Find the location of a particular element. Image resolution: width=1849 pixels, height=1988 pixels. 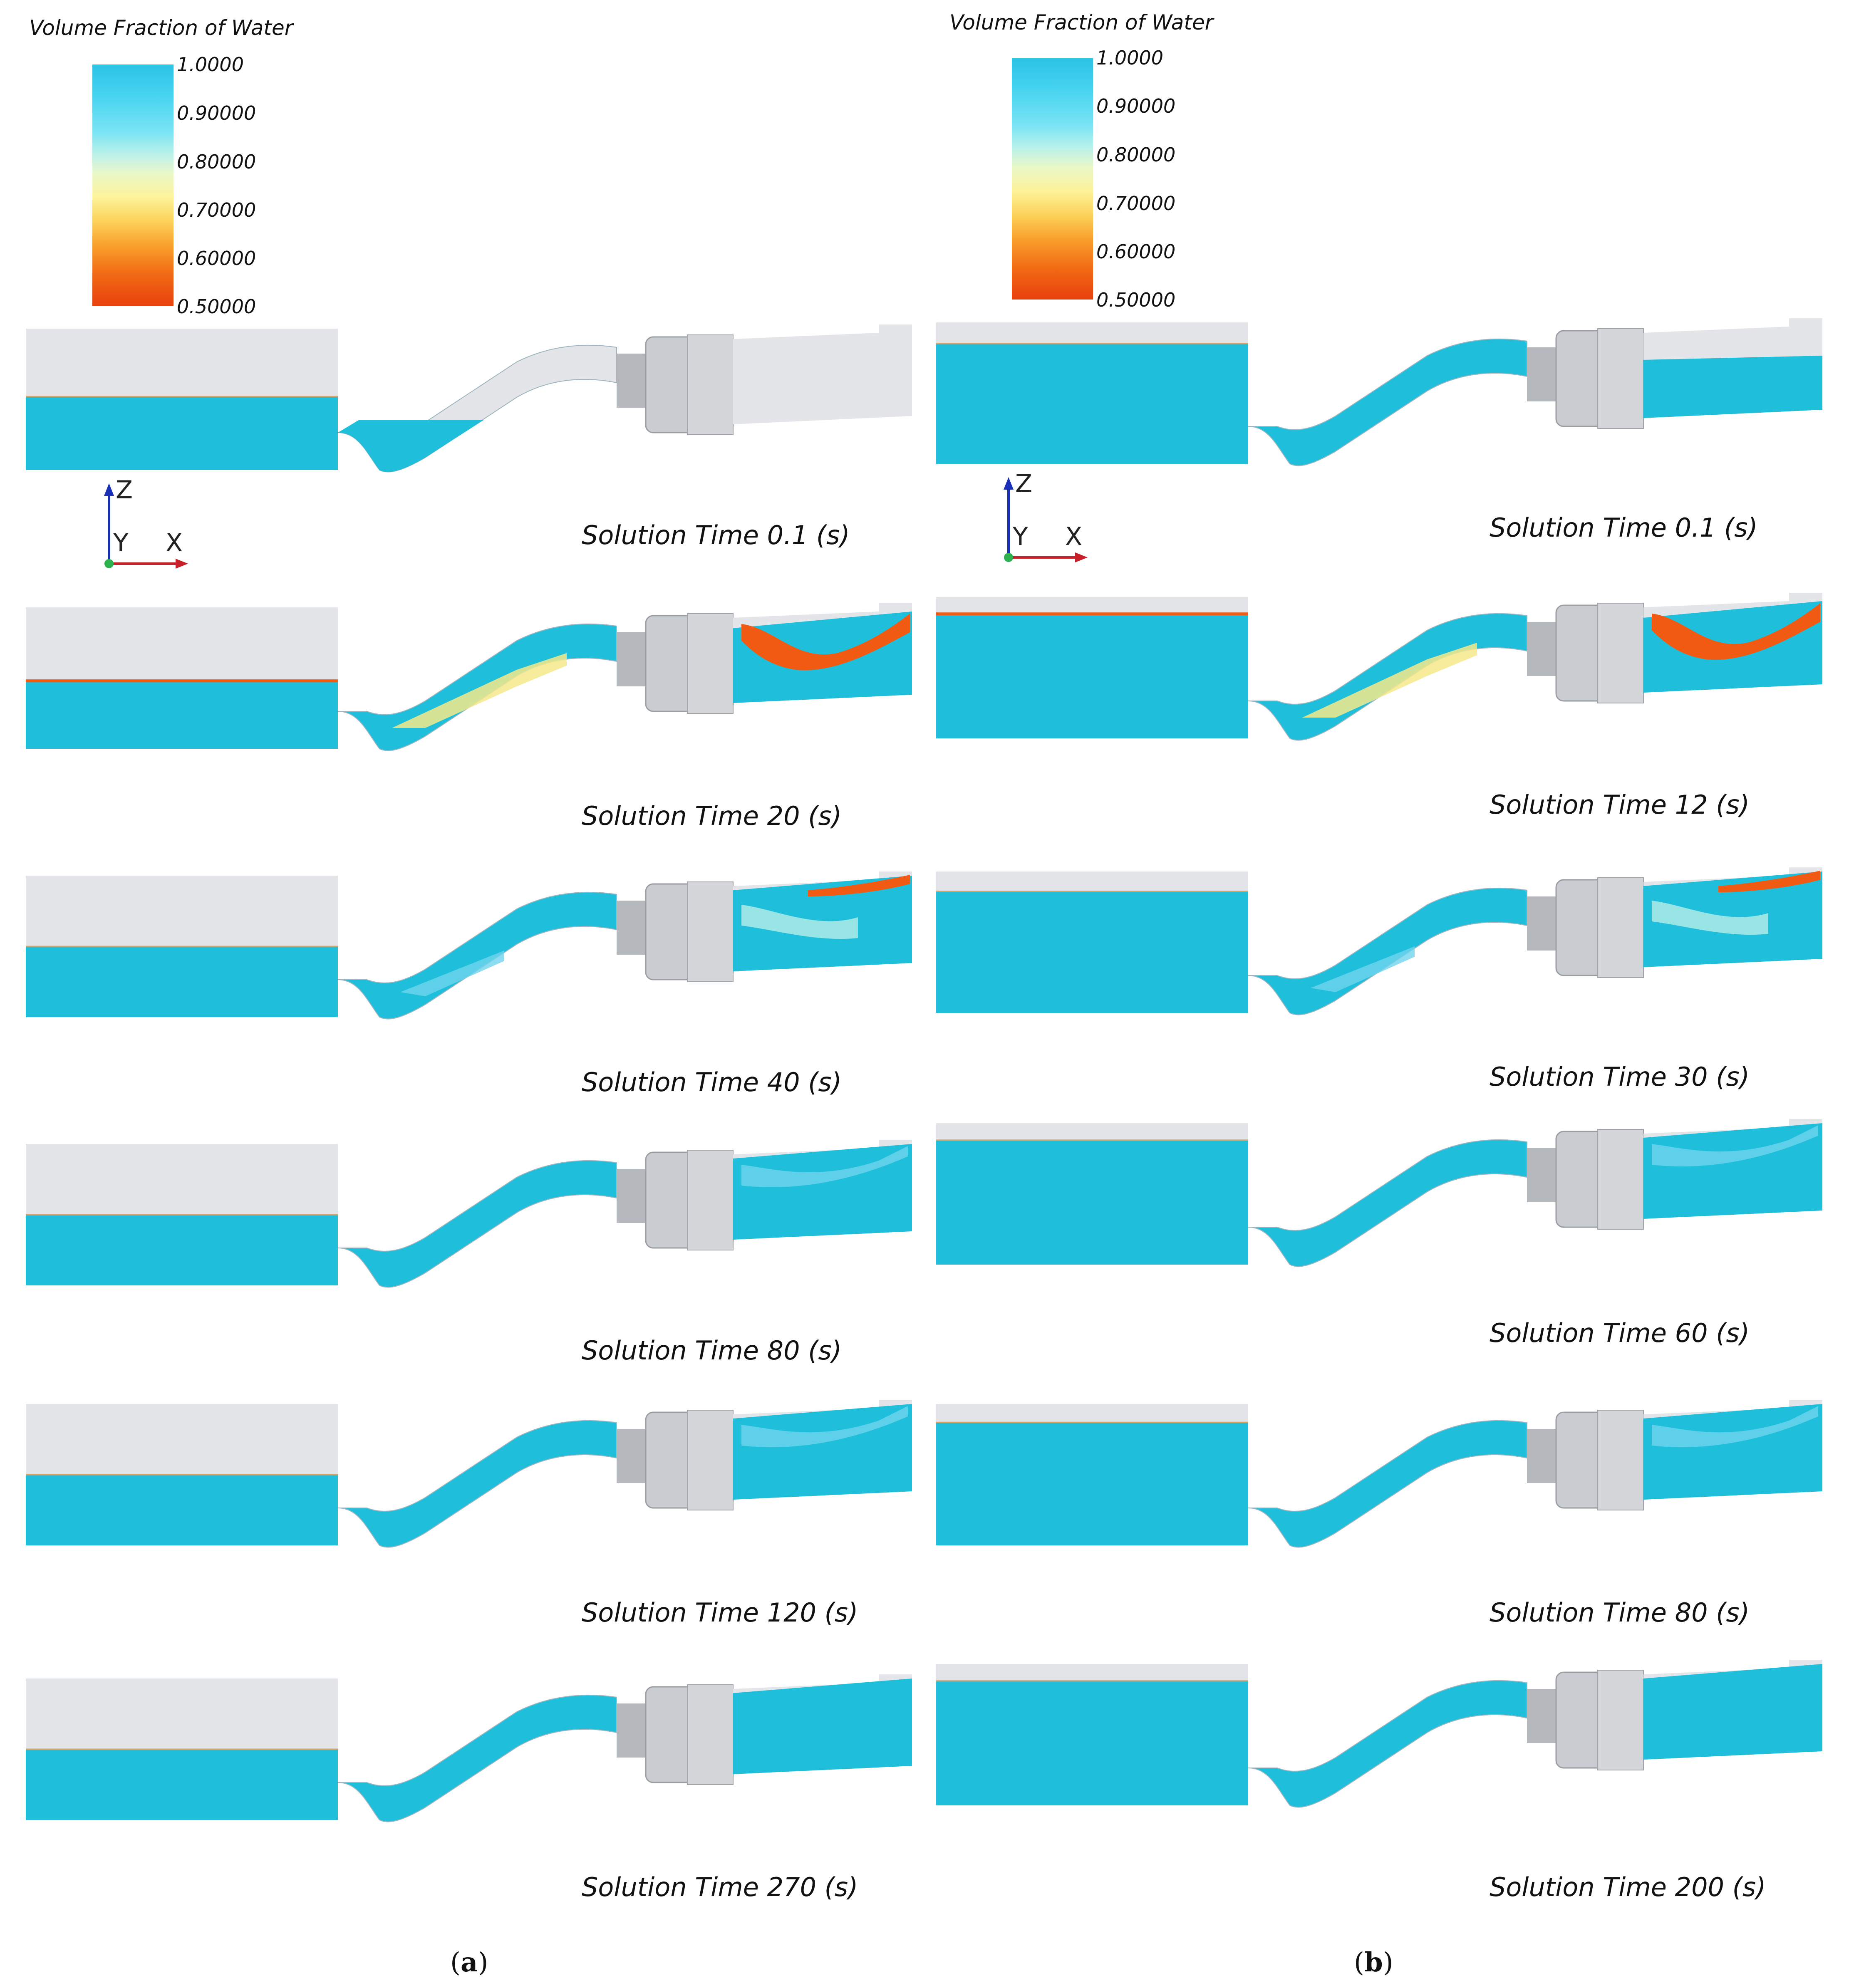

colorbar-tick-b-0: 1.0000 is located at coordinates (1129, 58).